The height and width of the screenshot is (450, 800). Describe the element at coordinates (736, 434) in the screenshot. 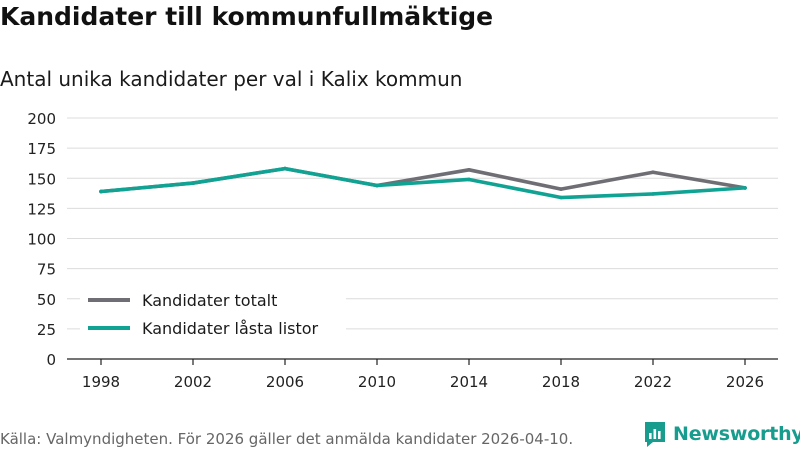

I see `brand-name: Newsworthy` at that location.